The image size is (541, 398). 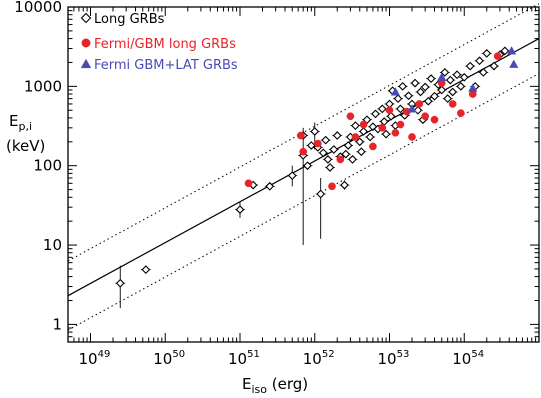 I want to click on svg-text: Ep,i, so click(x=20, y=122).